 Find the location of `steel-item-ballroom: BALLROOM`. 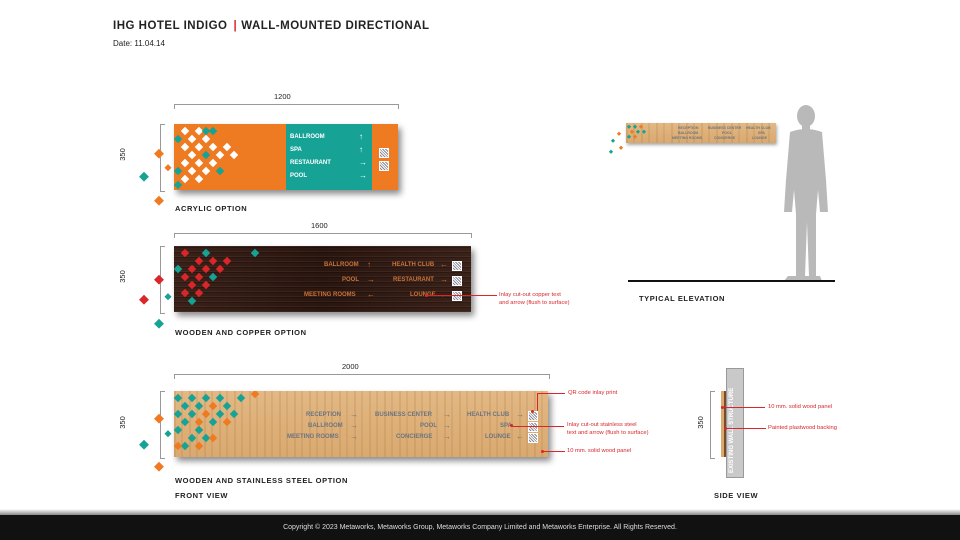

steel-item-ballroom: BALLROOM is located at coordinates (325, 426).